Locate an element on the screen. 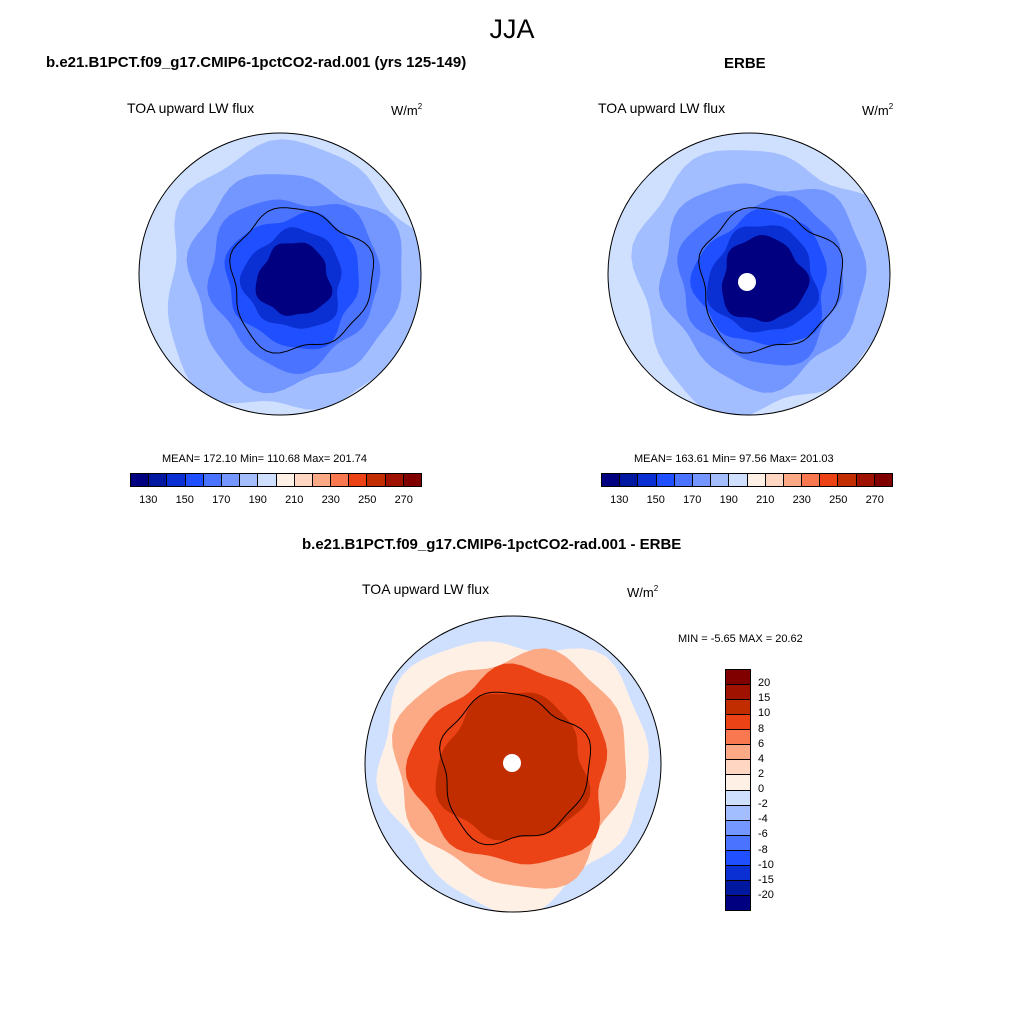 This screenshot has height=1024, width=1024. colorbar-tick-label: -10 is located at coordinates (766, 864).